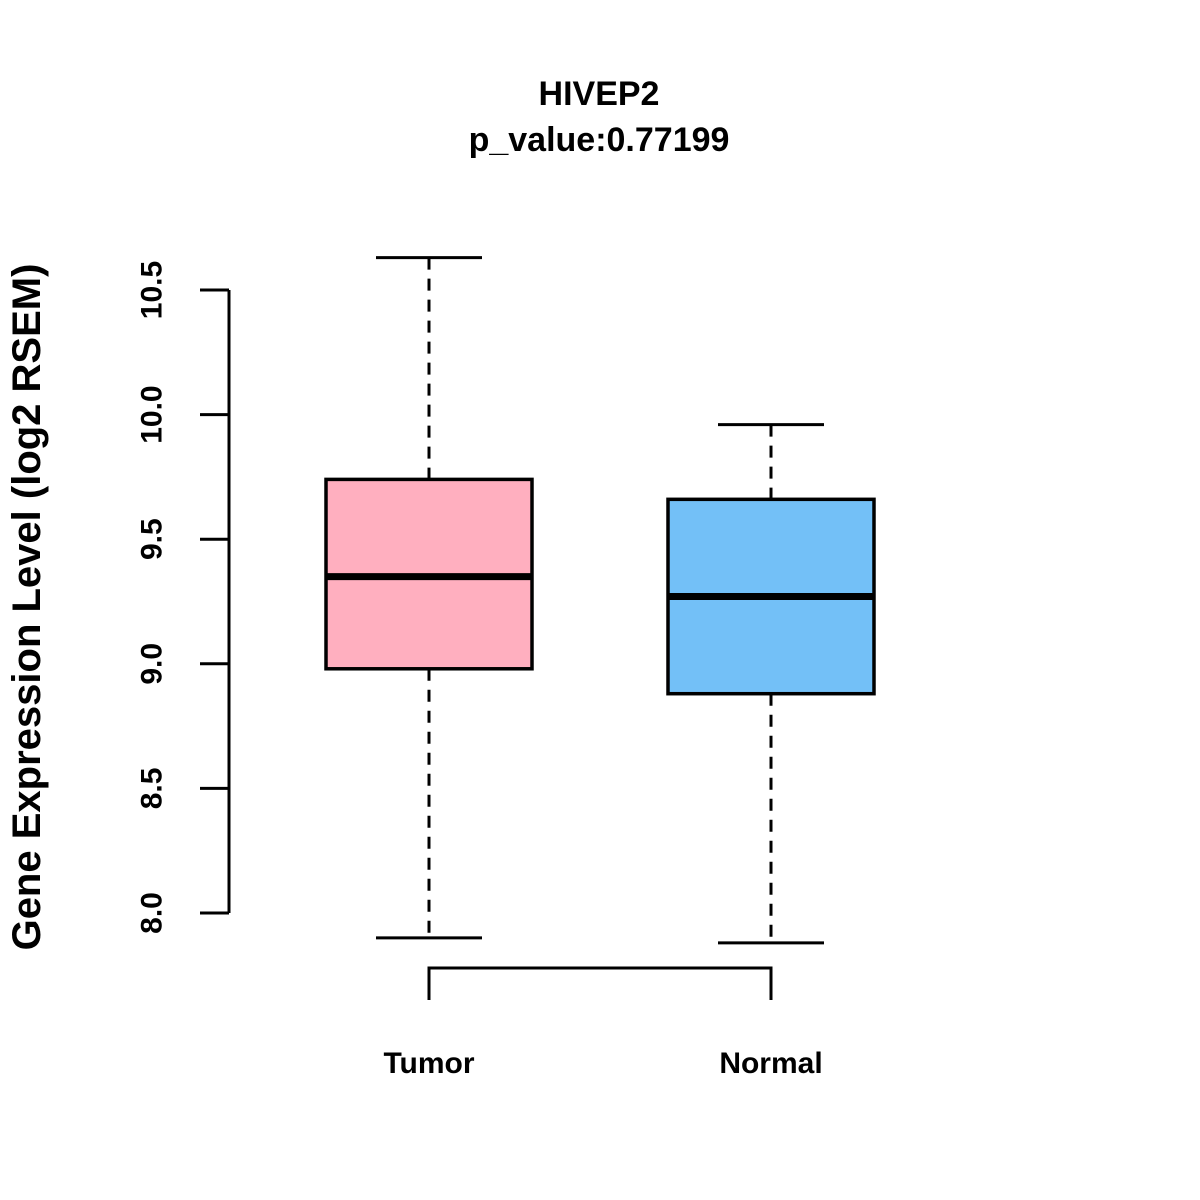 The height and width of the screenshot is (1200, 1200). What do you see at coordinates (599, 140) in the screenshot?
I see `chart-subtitle: p_value:0.77199` at bounding box center [599, 140].